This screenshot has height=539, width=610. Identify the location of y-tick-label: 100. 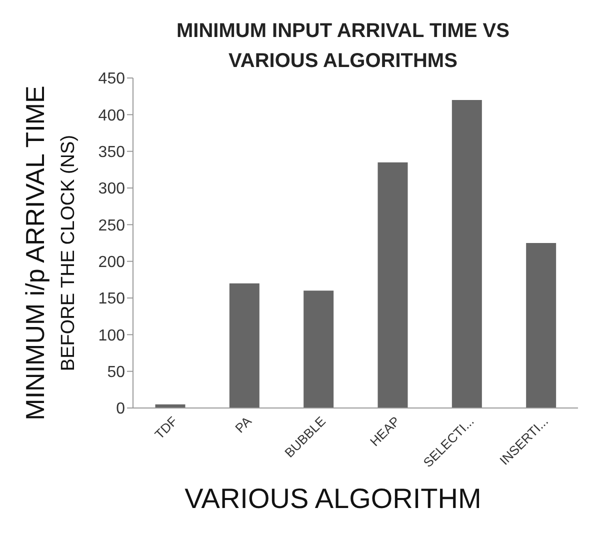
(112, 335).